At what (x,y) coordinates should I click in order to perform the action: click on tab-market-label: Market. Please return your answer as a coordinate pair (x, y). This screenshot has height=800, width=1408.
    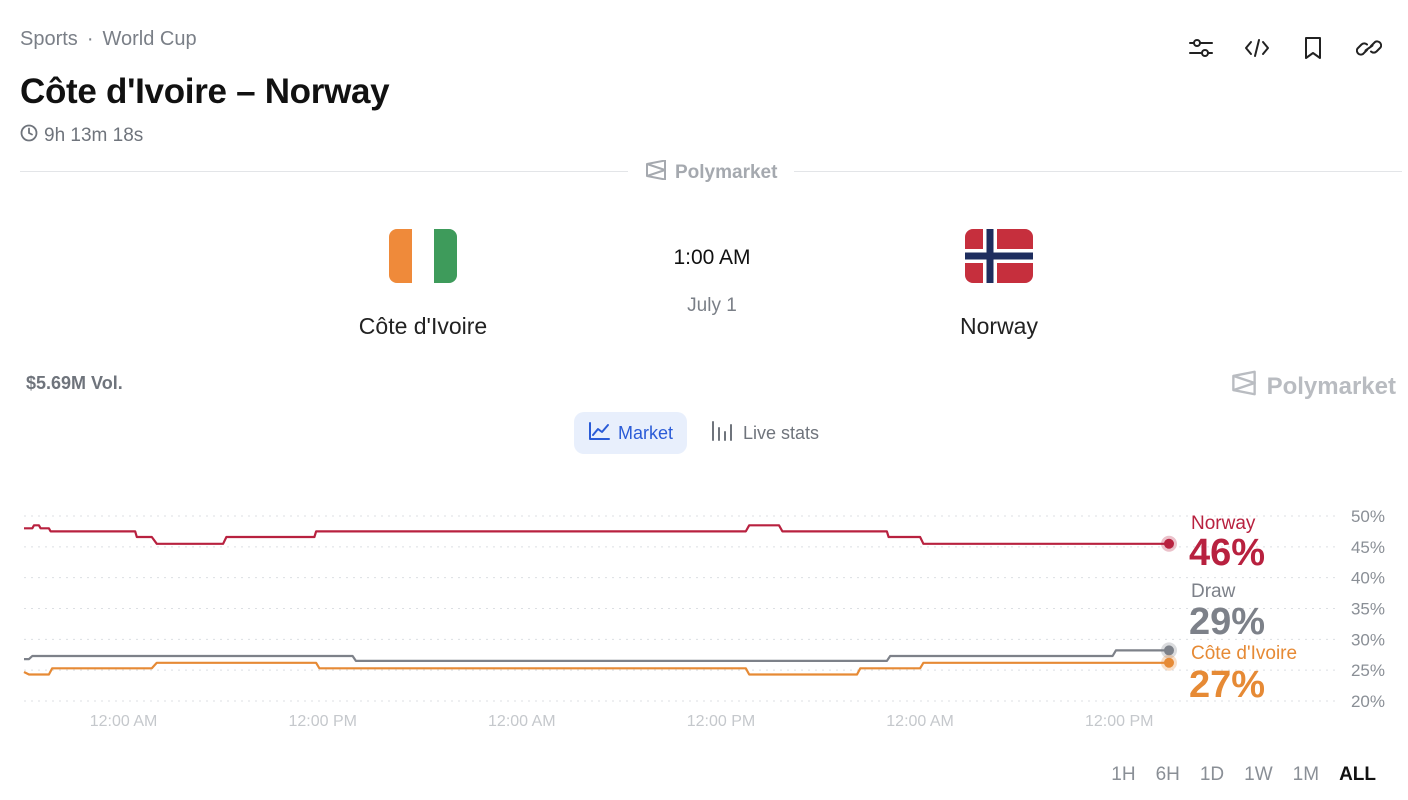
    Looking at the image, I should click on (646, 432).